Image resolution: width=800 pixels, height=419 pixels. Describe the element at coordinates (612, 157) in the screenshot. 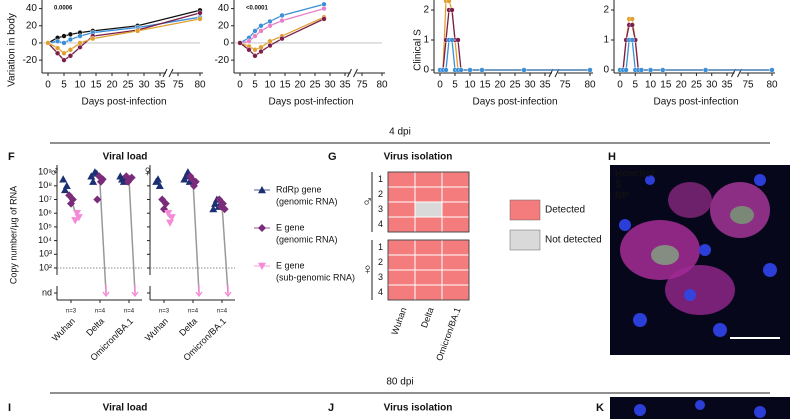

I see `panel-label: H` at that location.